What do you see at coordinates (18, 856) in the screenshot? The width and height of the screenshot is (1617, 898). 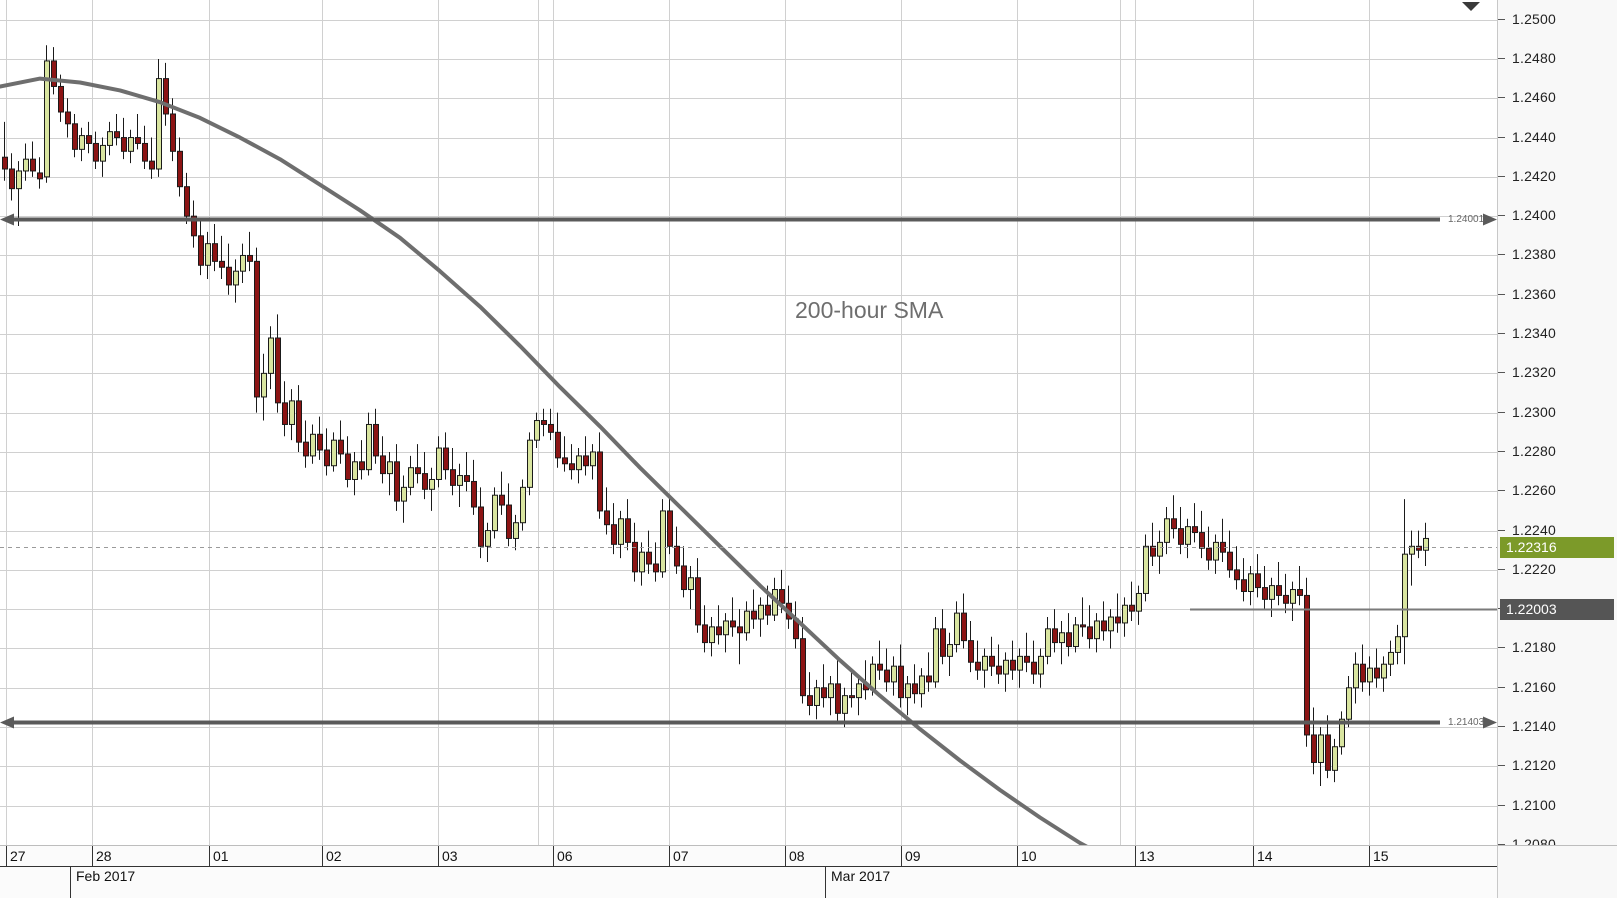 I see `date-tick-label: 27` at bounding box center [18, 856].